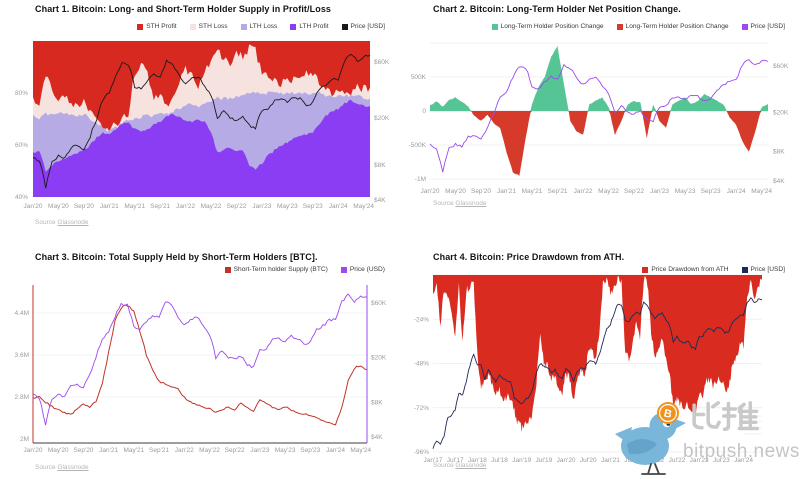 This screenshot has height=479, width=811. Describe the element at coordinates (45, 222) in the screenshot. I see `source-prefix: Source` at that location.